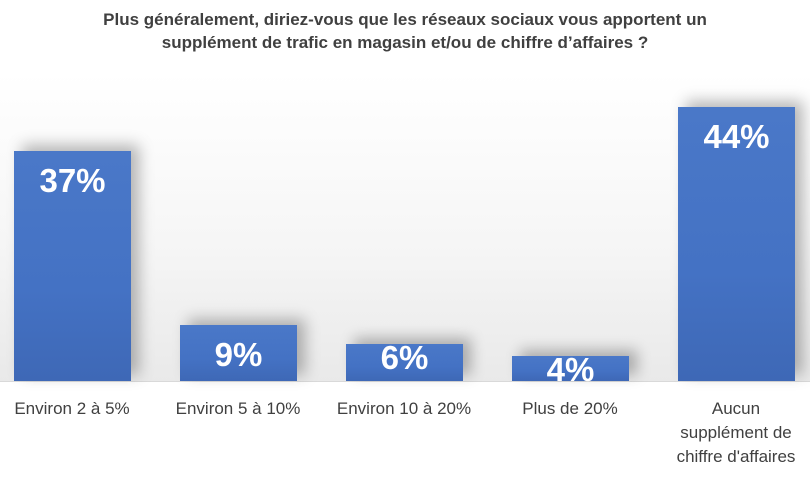 The width and height of the screenshot is (810, 480). Describe the element at coordinates (736, 136) in the screenshot. I see `data-label-5: 44%` at that location.